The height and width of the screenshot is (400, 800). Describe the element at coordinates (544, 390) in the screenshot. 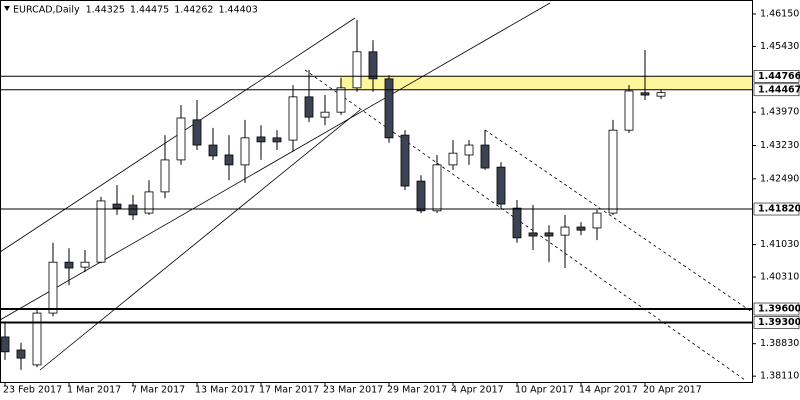

I see `x-tick-label: 10 Apr 2017` at that location.